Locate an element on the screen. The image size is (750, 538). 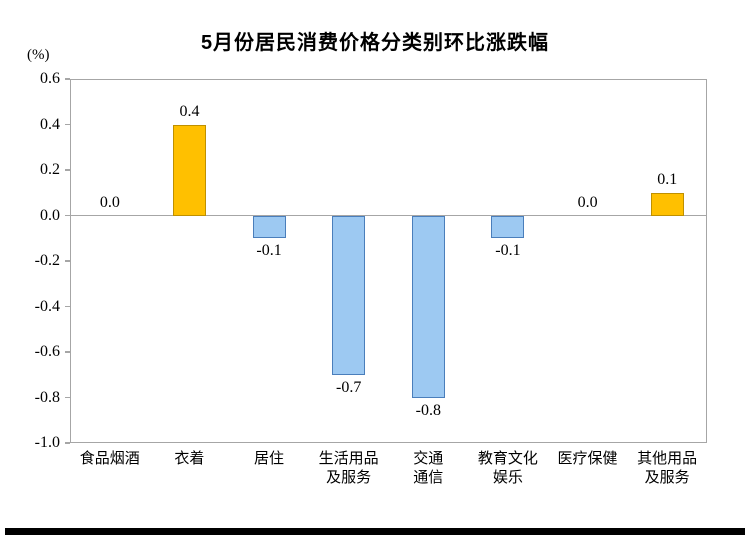
value-label: -0.8 is located at coordinates (428, 410).